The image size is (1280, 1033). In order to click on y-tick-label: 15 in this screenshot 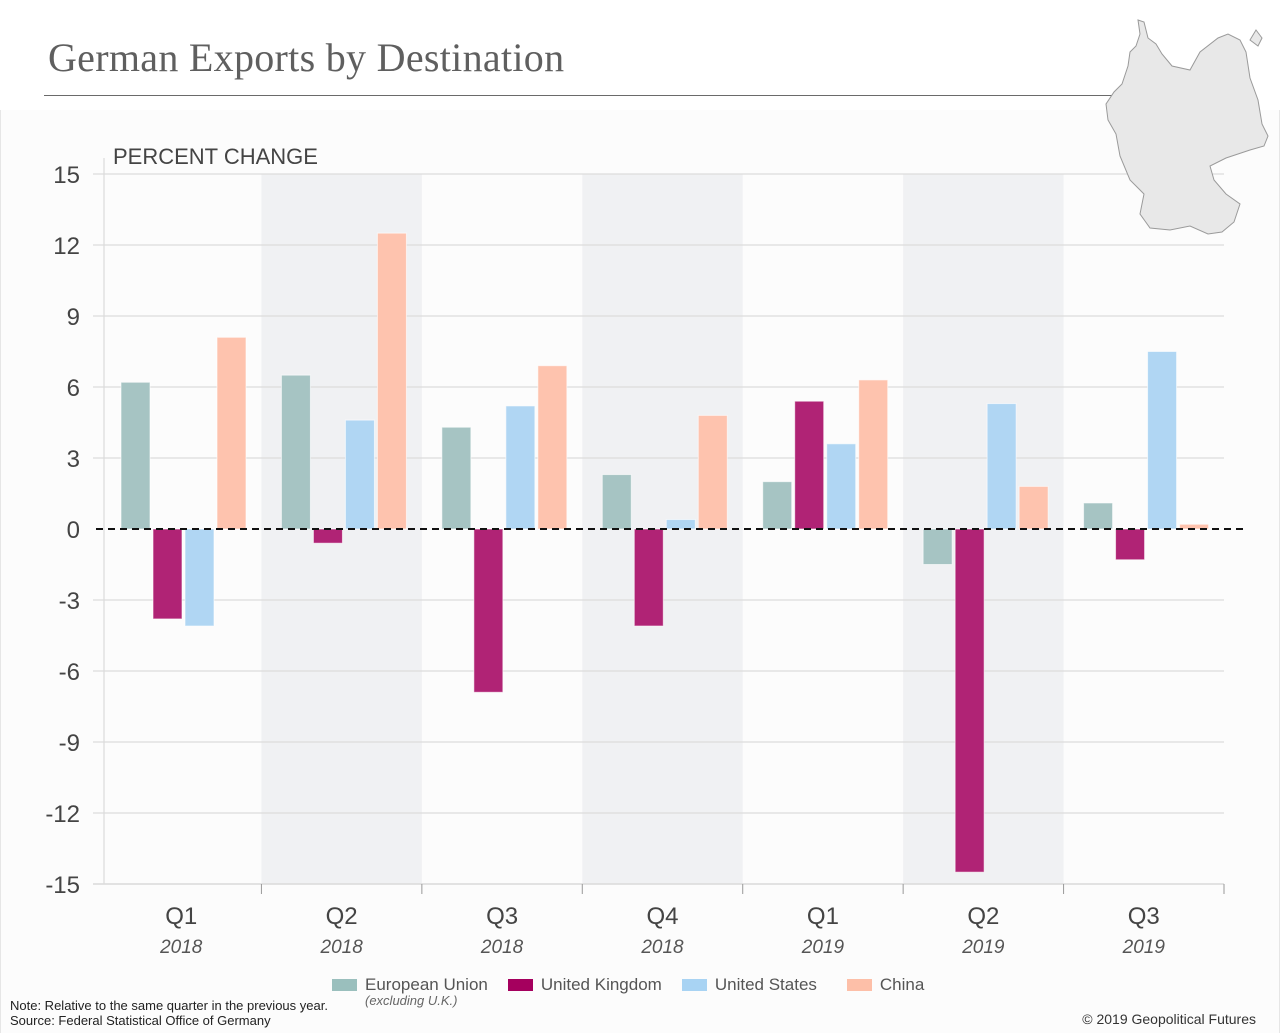, I will do `click(66, 175)`.